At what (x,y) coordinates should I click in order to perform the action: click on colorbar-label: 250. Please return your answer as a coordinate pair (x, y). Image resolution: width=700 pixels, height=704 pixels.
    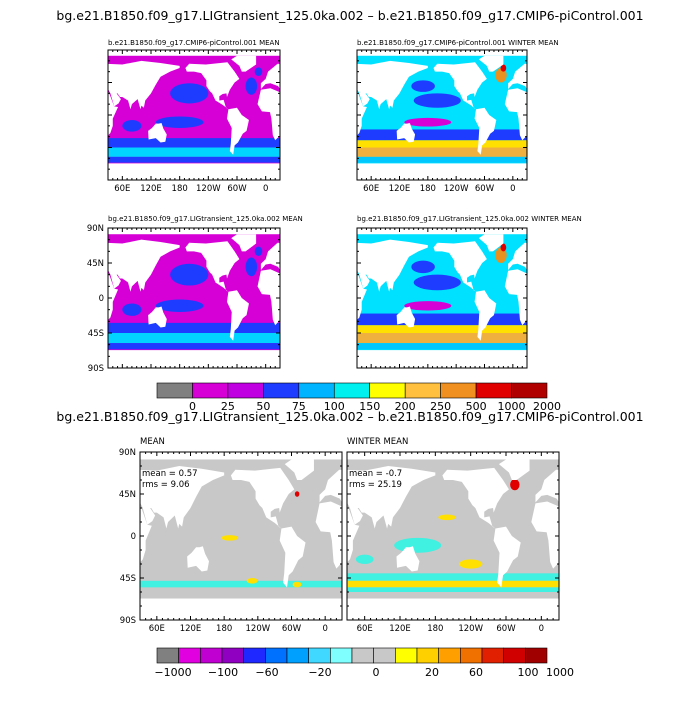
    Looking at the image, I should click on (440, 406).